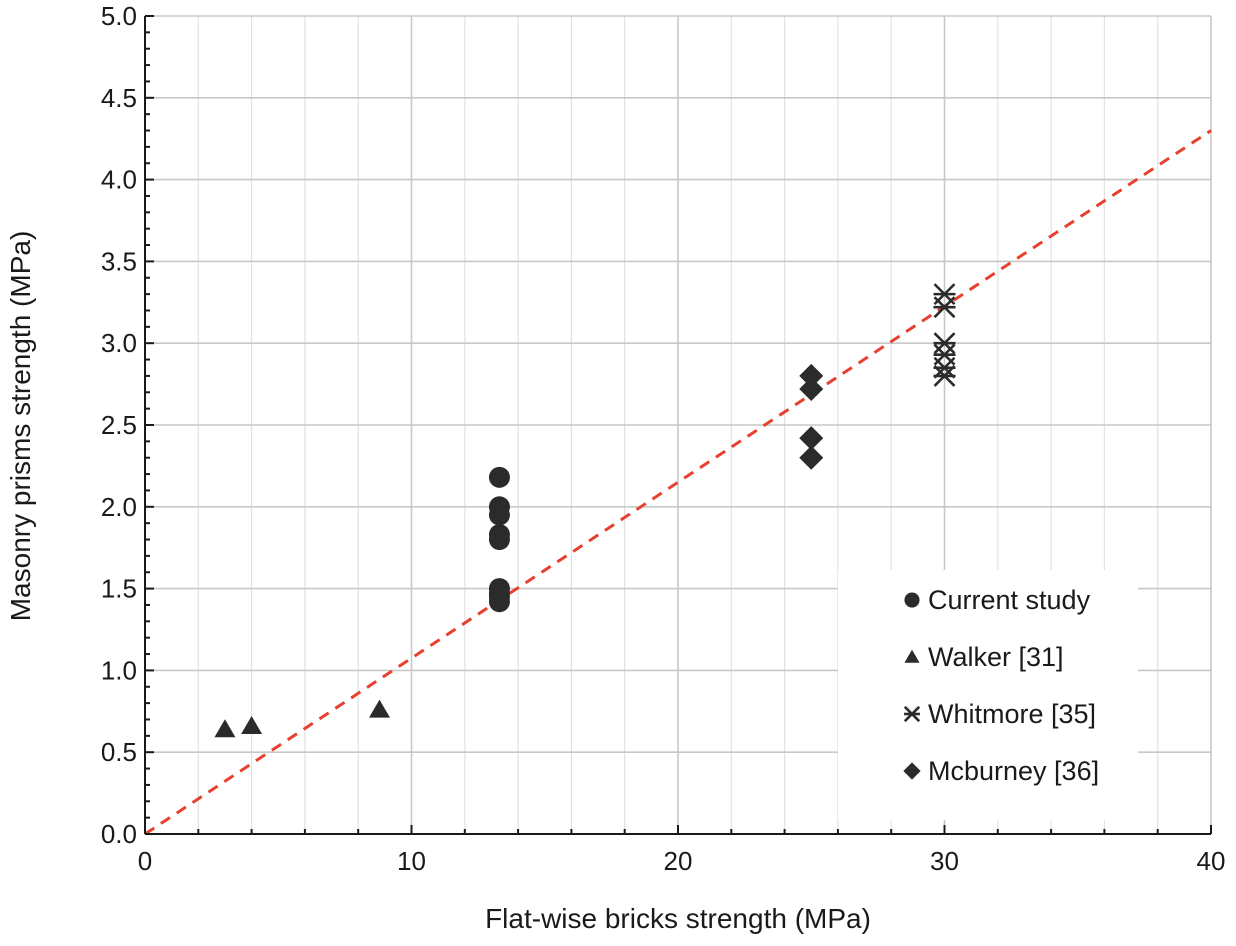 The height and width of the screenshot is (946, 1236). What do you see at coordinates (119, 507) in the screenshot?
I see `y-tick-label: 2.0` at bounding box center [119, 507].